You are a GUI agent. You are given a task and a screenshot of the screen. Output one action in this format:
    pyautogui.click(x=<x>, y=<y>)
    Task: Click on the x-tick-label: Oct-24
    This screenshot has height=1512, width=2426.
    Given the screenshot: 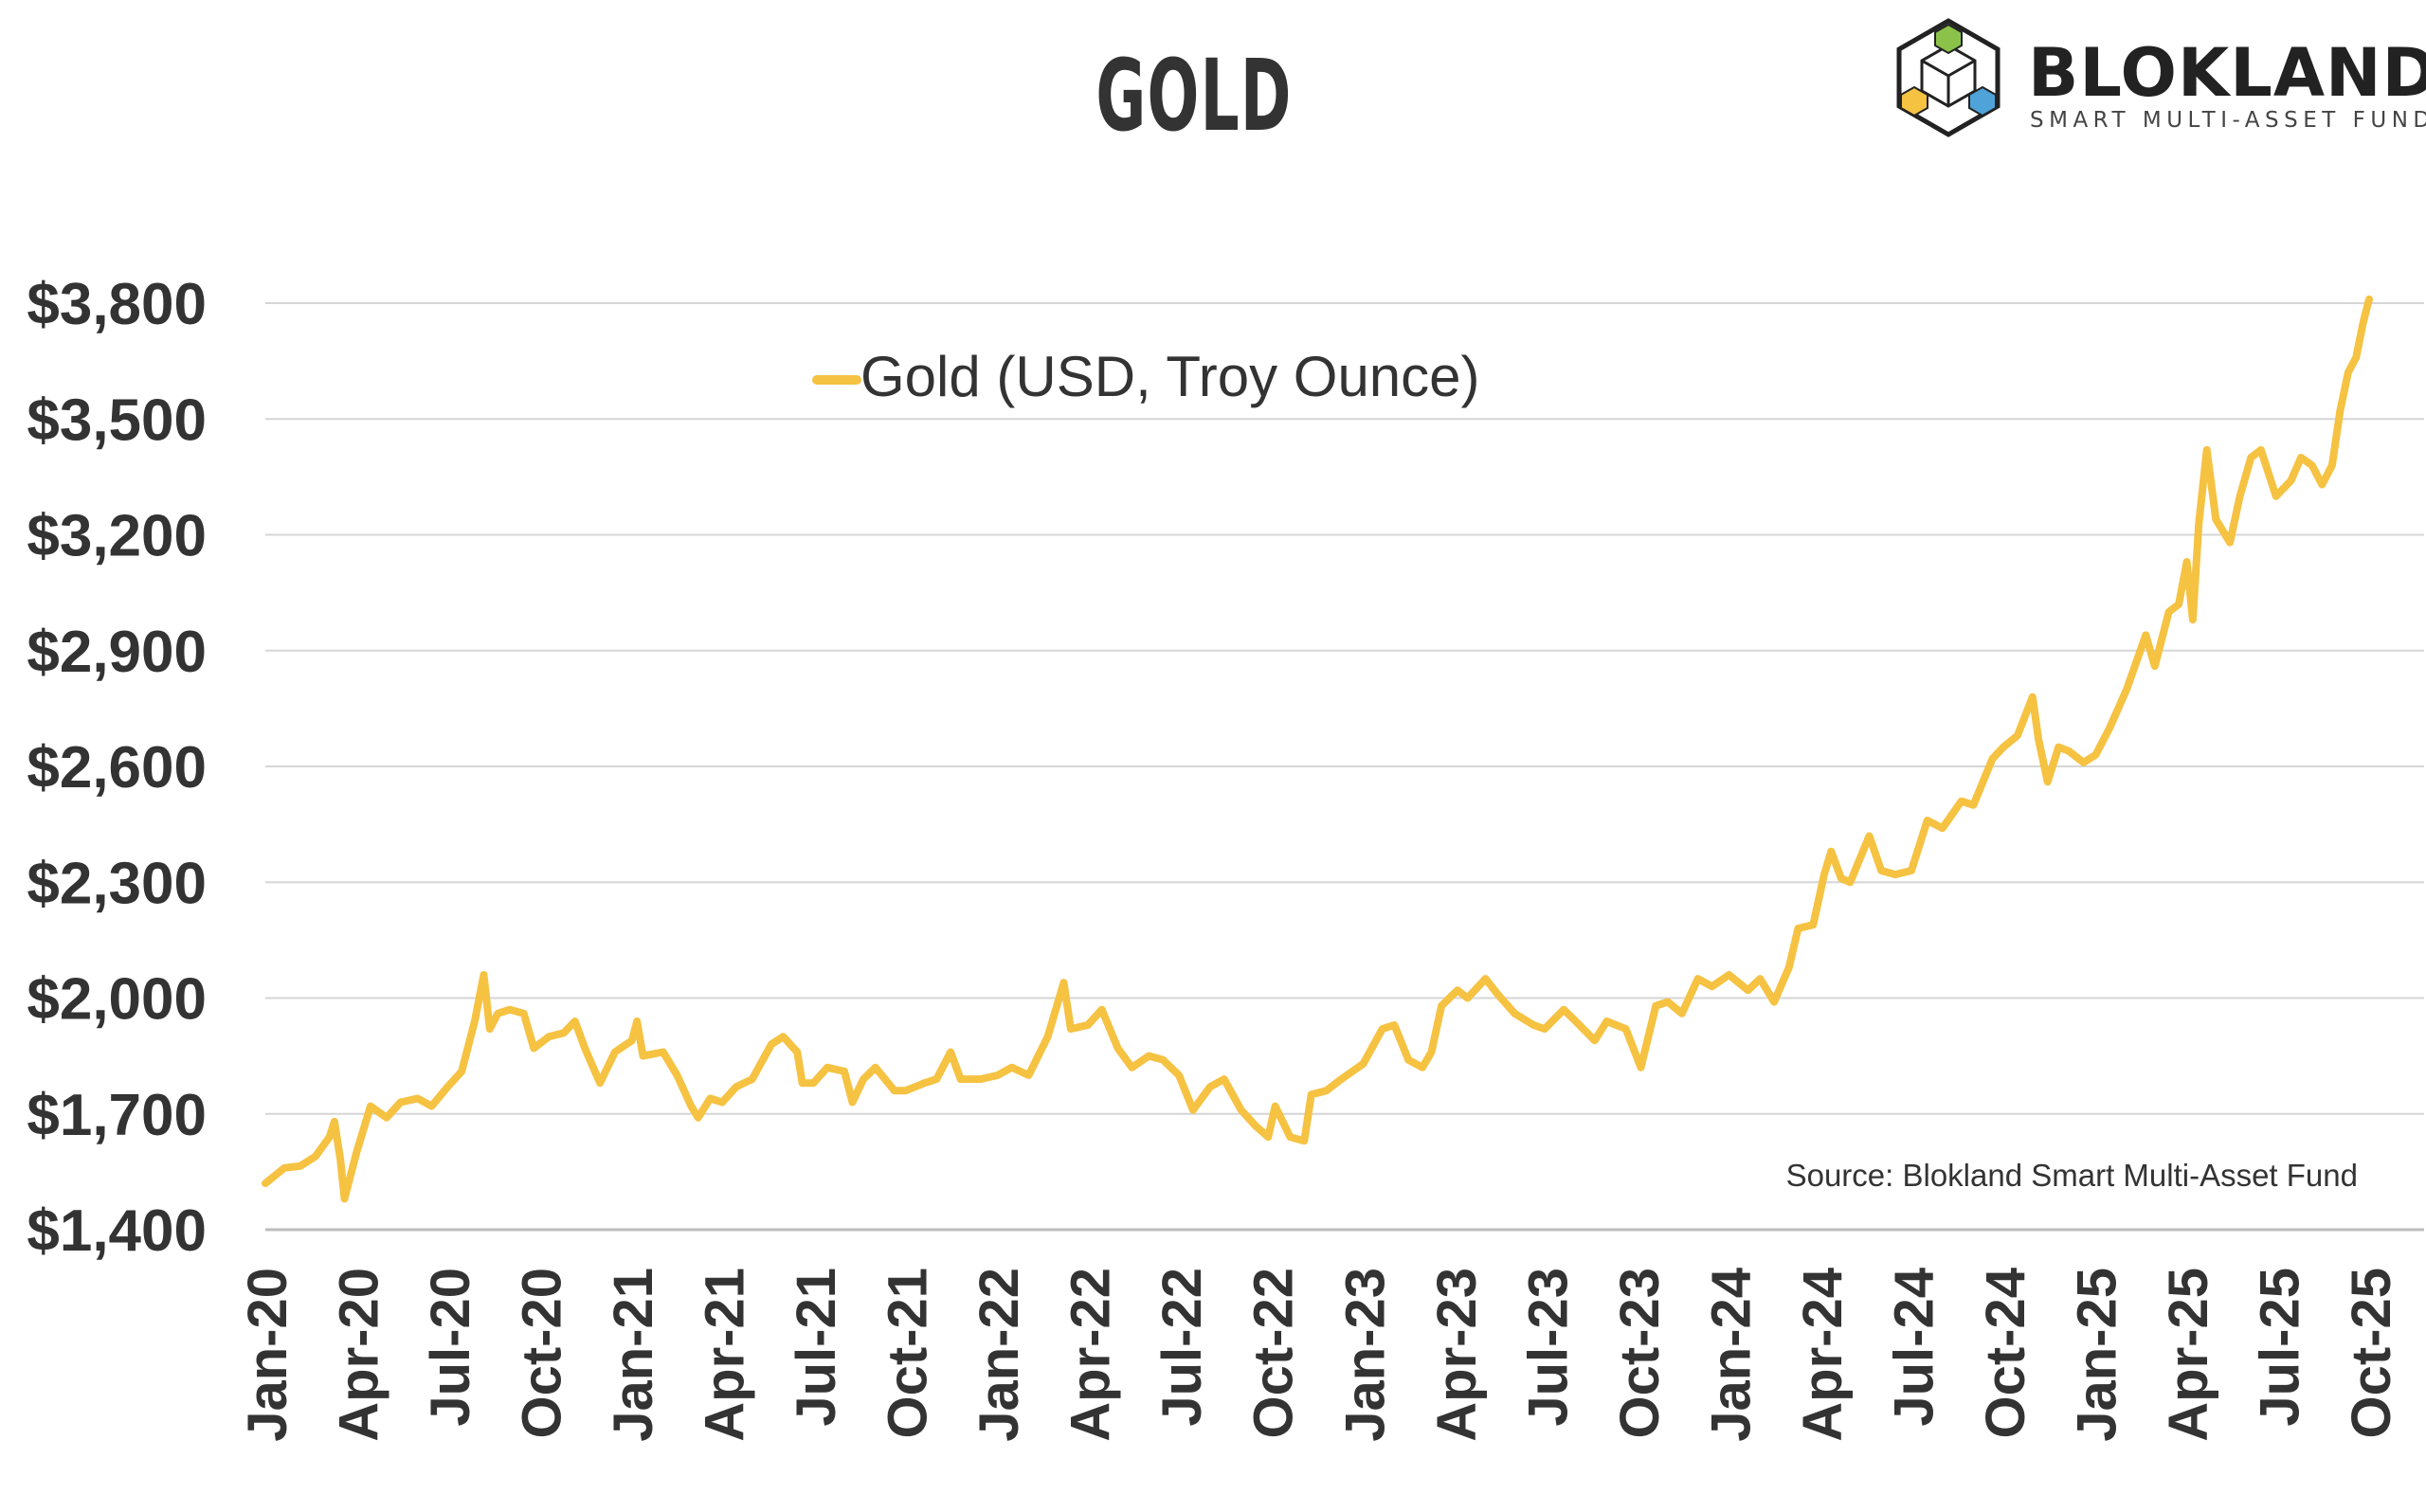 What is the action you would take?
    pyautogui.click(x=2006, y=1353)
    